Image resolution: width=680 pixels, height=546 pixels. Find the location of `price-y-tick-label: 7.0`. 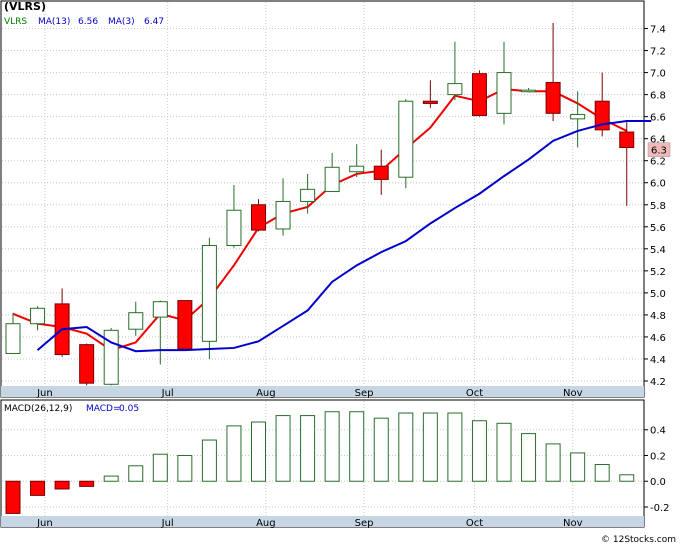

price-y-tick-label: 7.0 is located at coordinates (658, 74).